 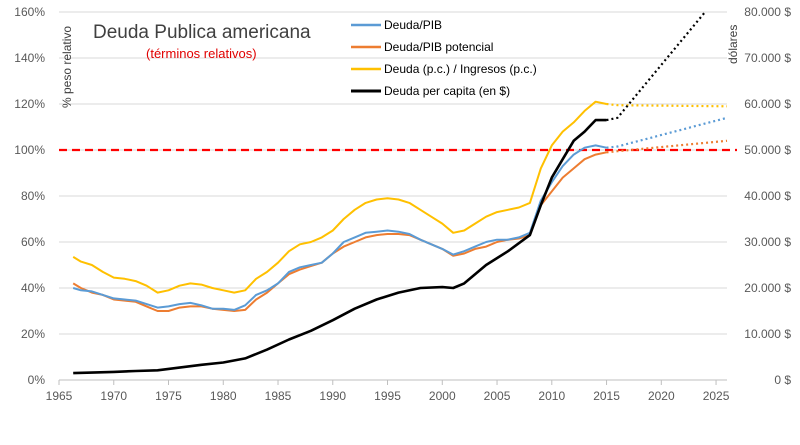 What do you see at coordinates (661, 396) in the screenshot?
I see `x-tick-label: 2020` at bounding box center [661, 396].